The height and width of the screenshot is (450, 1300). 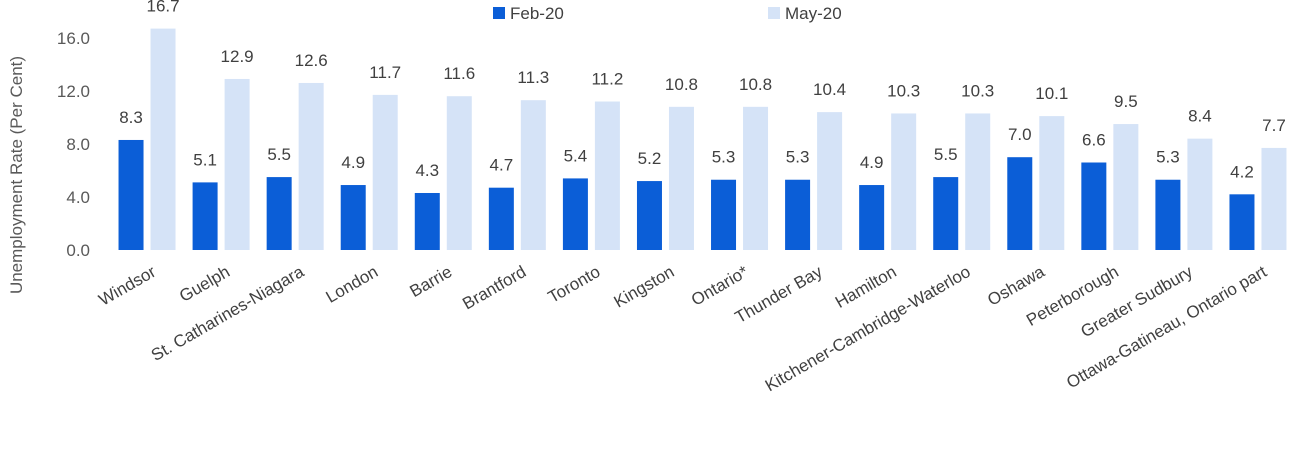 I want to click on data-label: 8.4, so click(x=1200, y=116).